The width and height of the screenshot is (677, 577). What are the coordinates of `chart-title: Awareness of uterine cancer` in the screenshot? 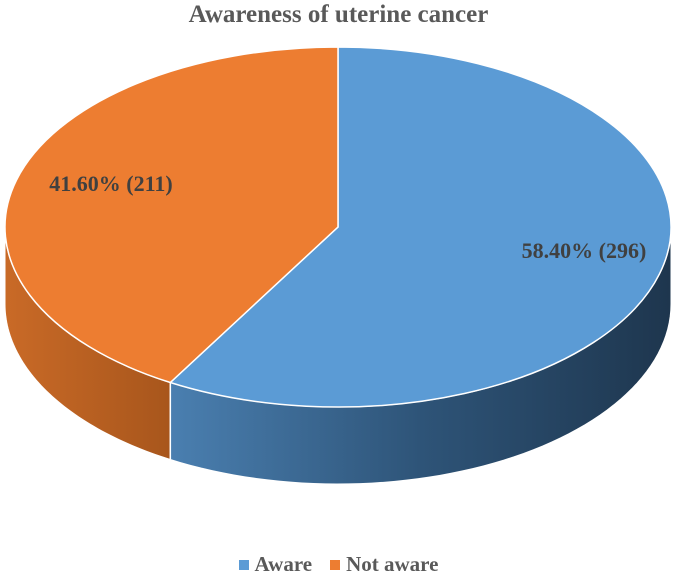 It's located at (338, 14).